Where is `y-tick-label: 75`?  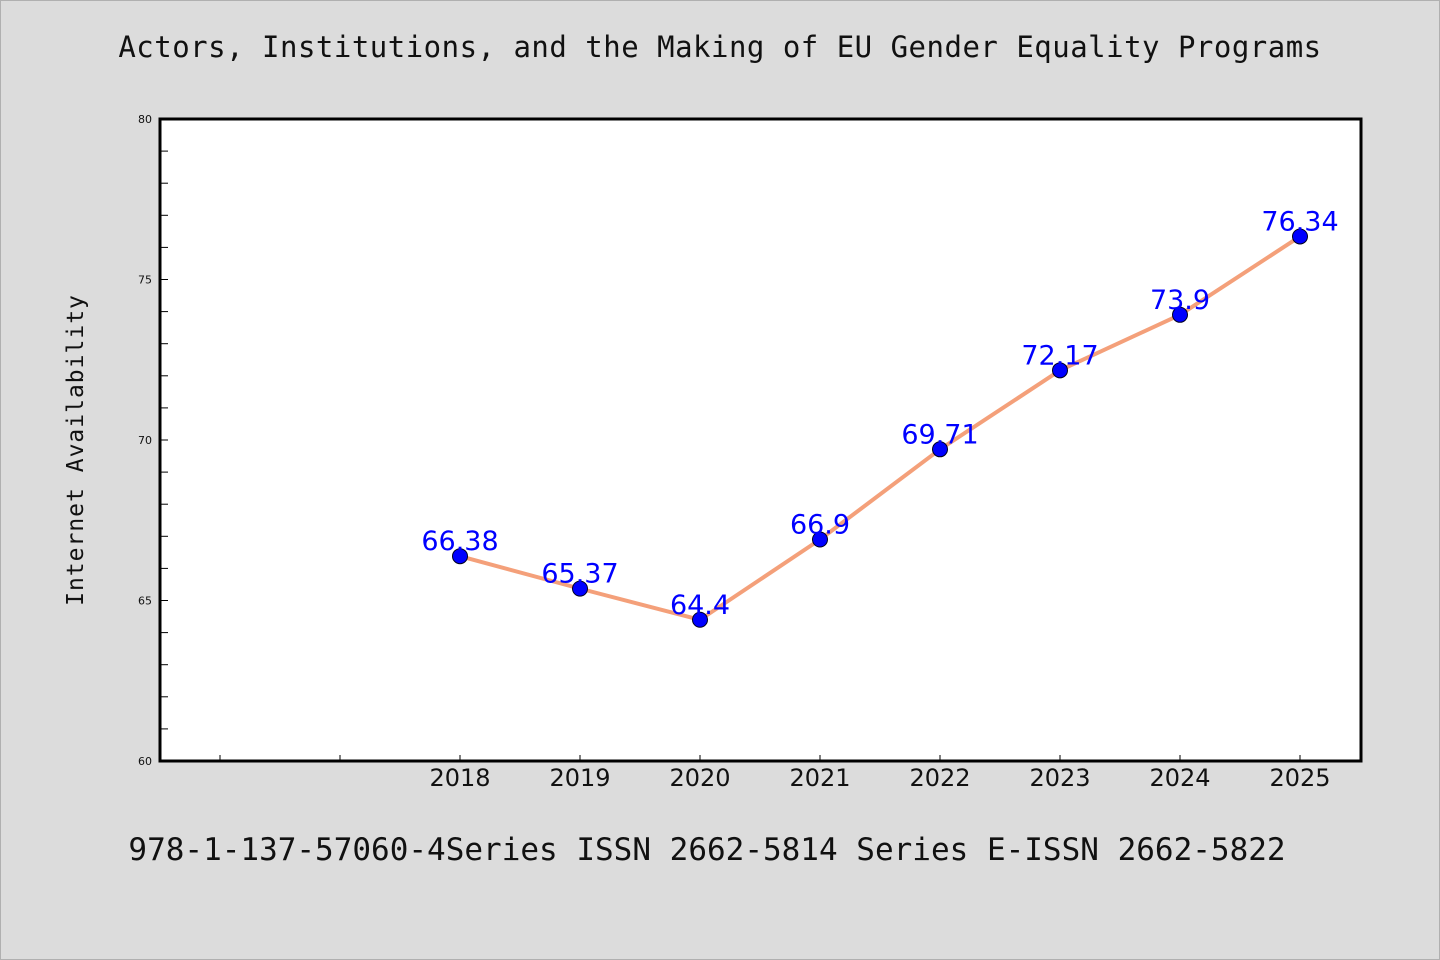
y-tick-label: 75 is located at coordinates (145, 280).